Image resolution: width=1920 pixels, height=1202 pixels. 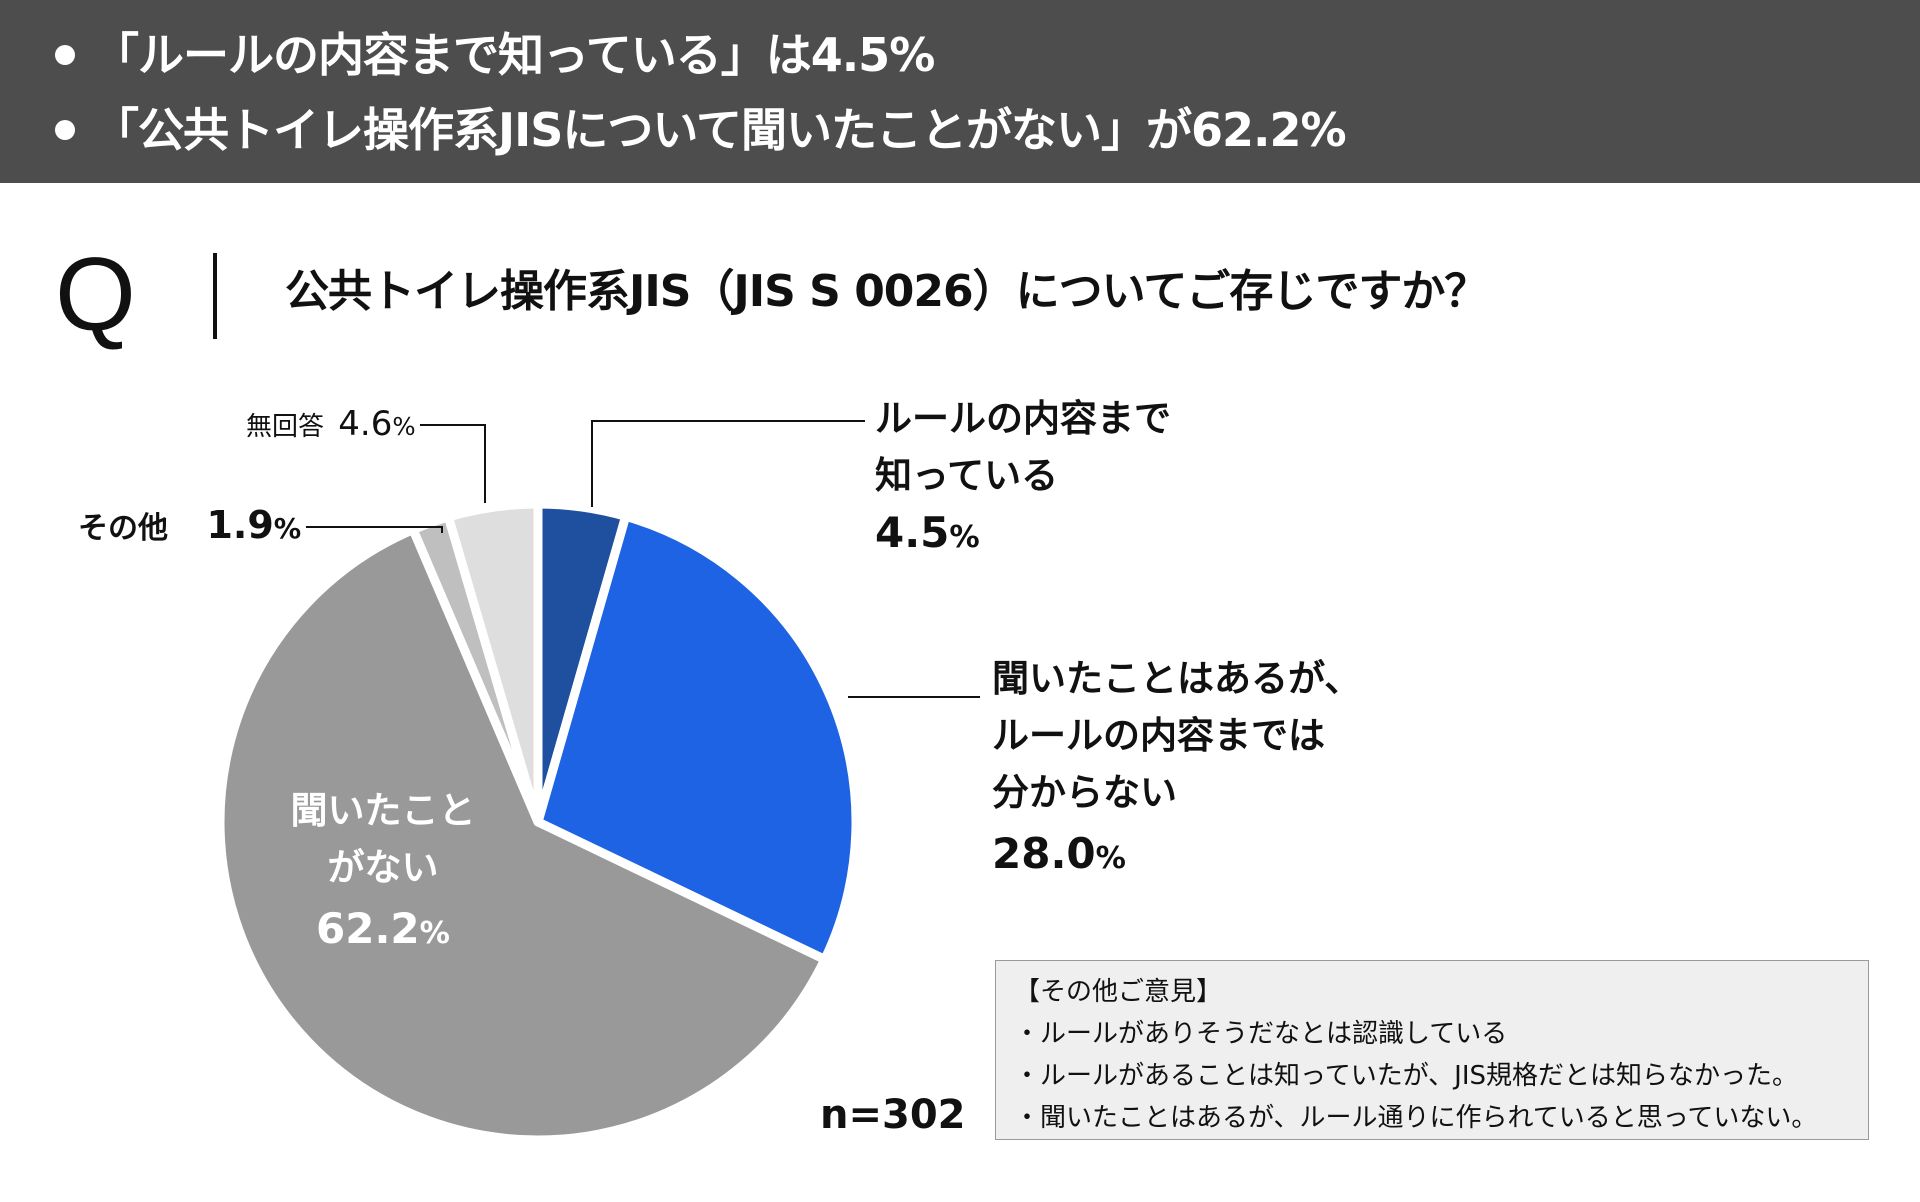 What do you see at coordinates (383, 867) in the screenshot?
I see `slice-2-name-line-2: がない` at bounding box center [383, 867].